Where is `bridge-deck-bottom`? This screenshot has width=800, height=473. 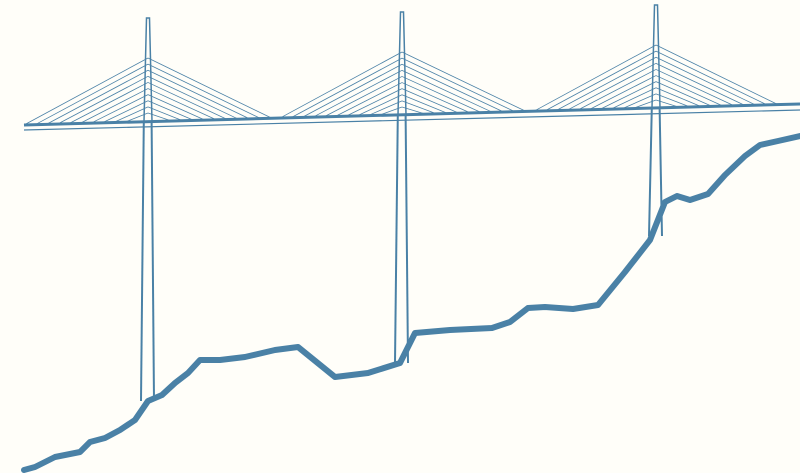 bridge-deck-bottom is located at coordinates (411, 120).